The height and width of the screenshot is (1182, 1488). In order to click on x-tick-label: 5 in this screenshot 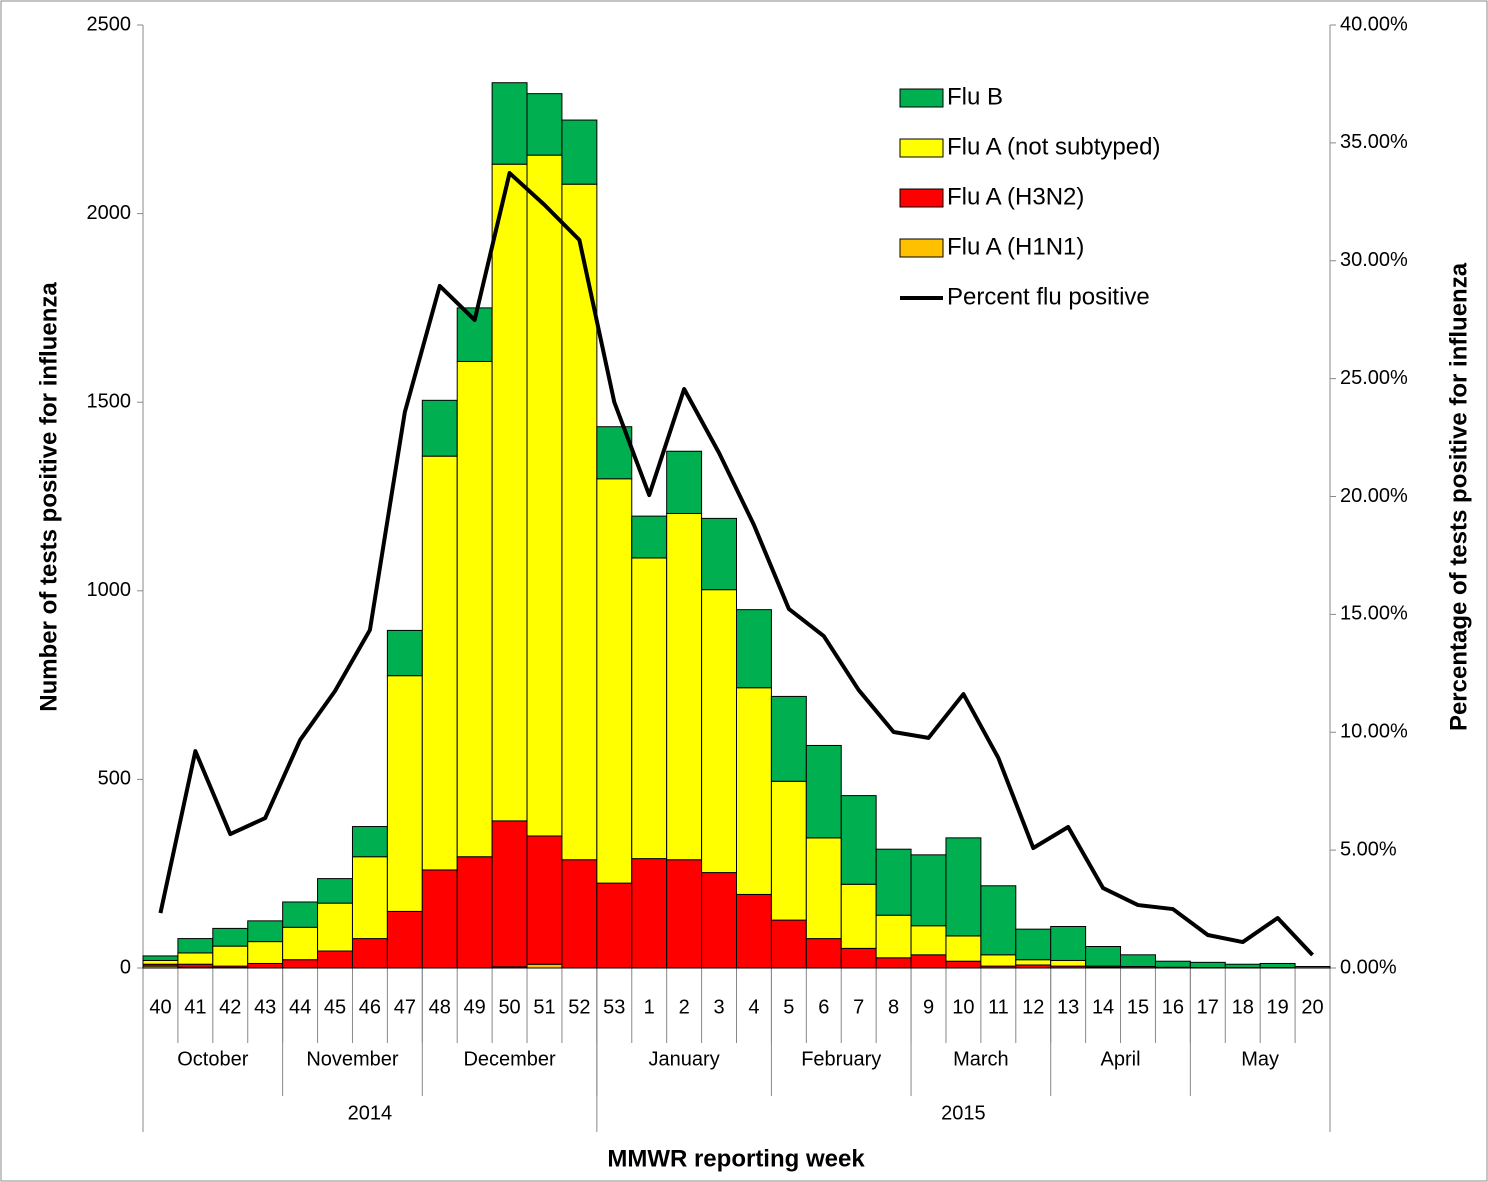, I will do `click(788, 1007)`.